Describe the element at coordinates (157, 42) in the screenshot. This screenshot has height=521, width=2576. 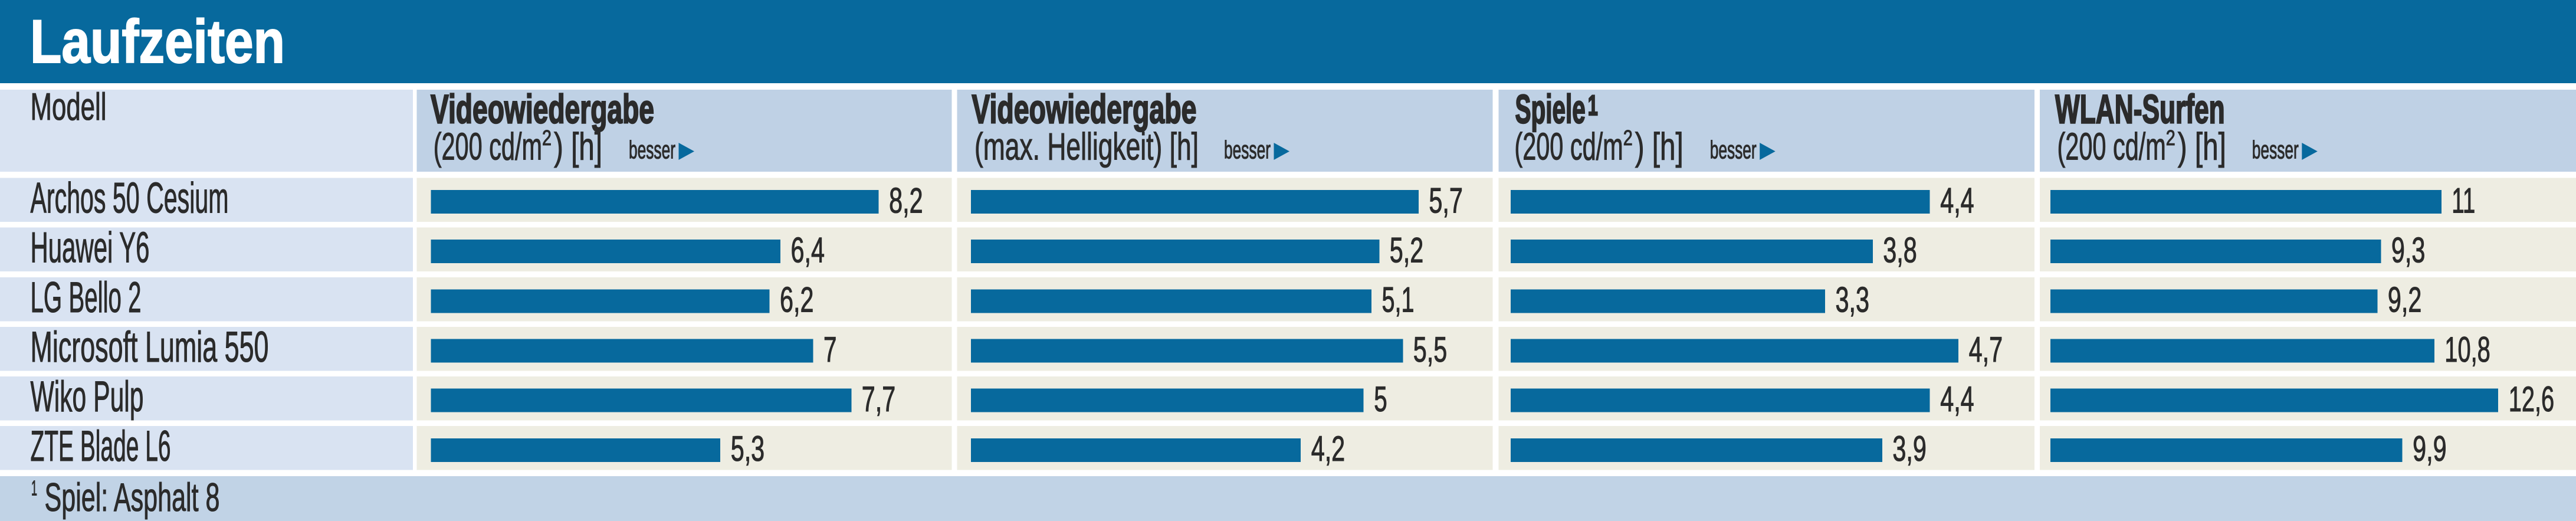
I see `svg-text: Laufzeiten` at that location.